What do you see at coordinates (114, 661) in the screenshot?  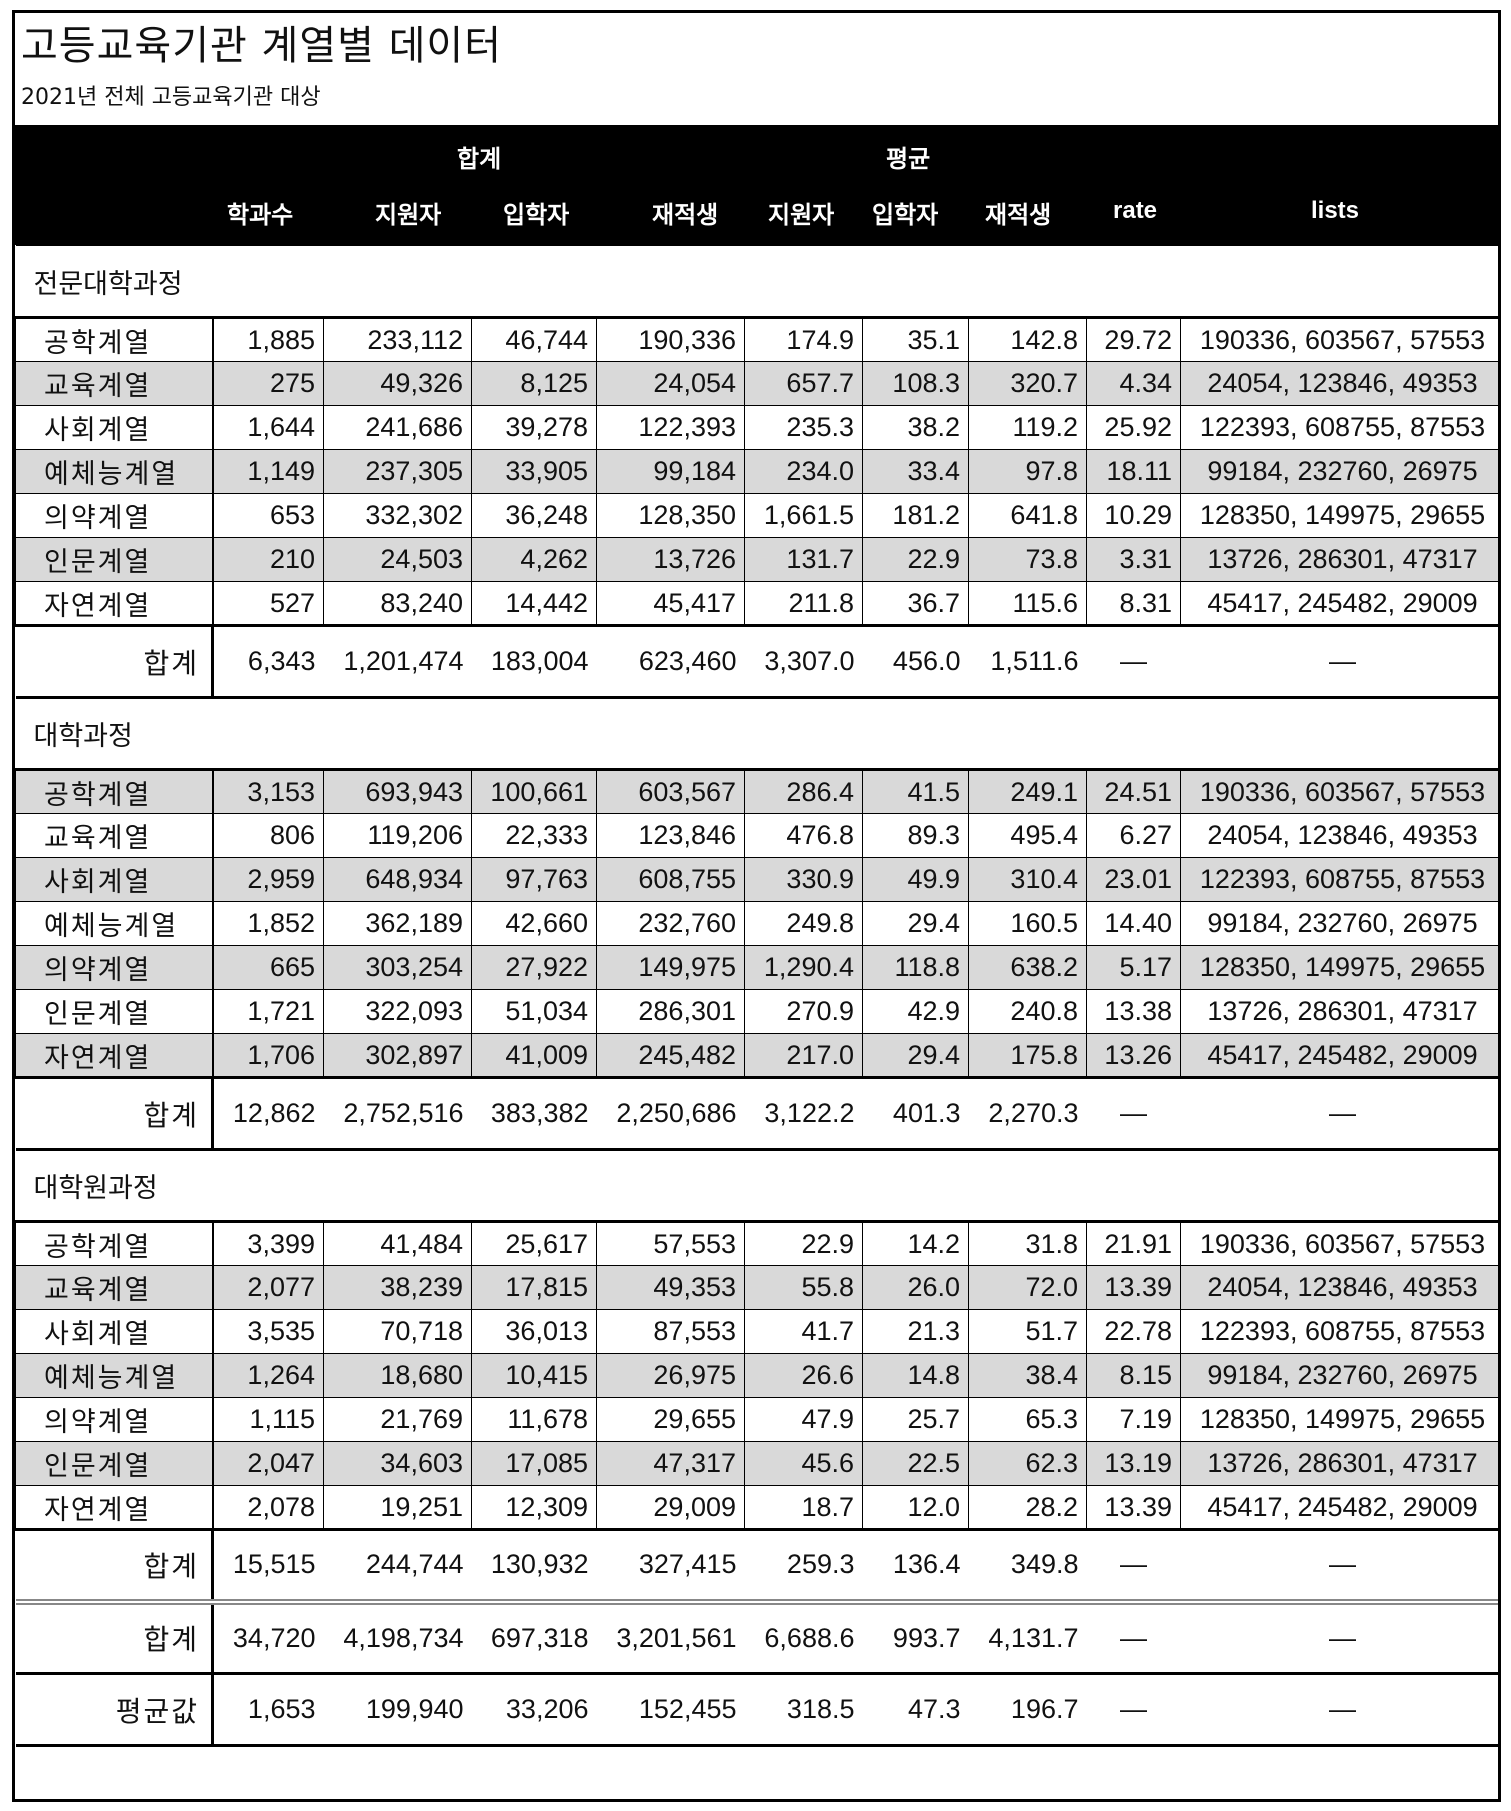 I see `row-label: 합계` at bounding box center [114, 661].